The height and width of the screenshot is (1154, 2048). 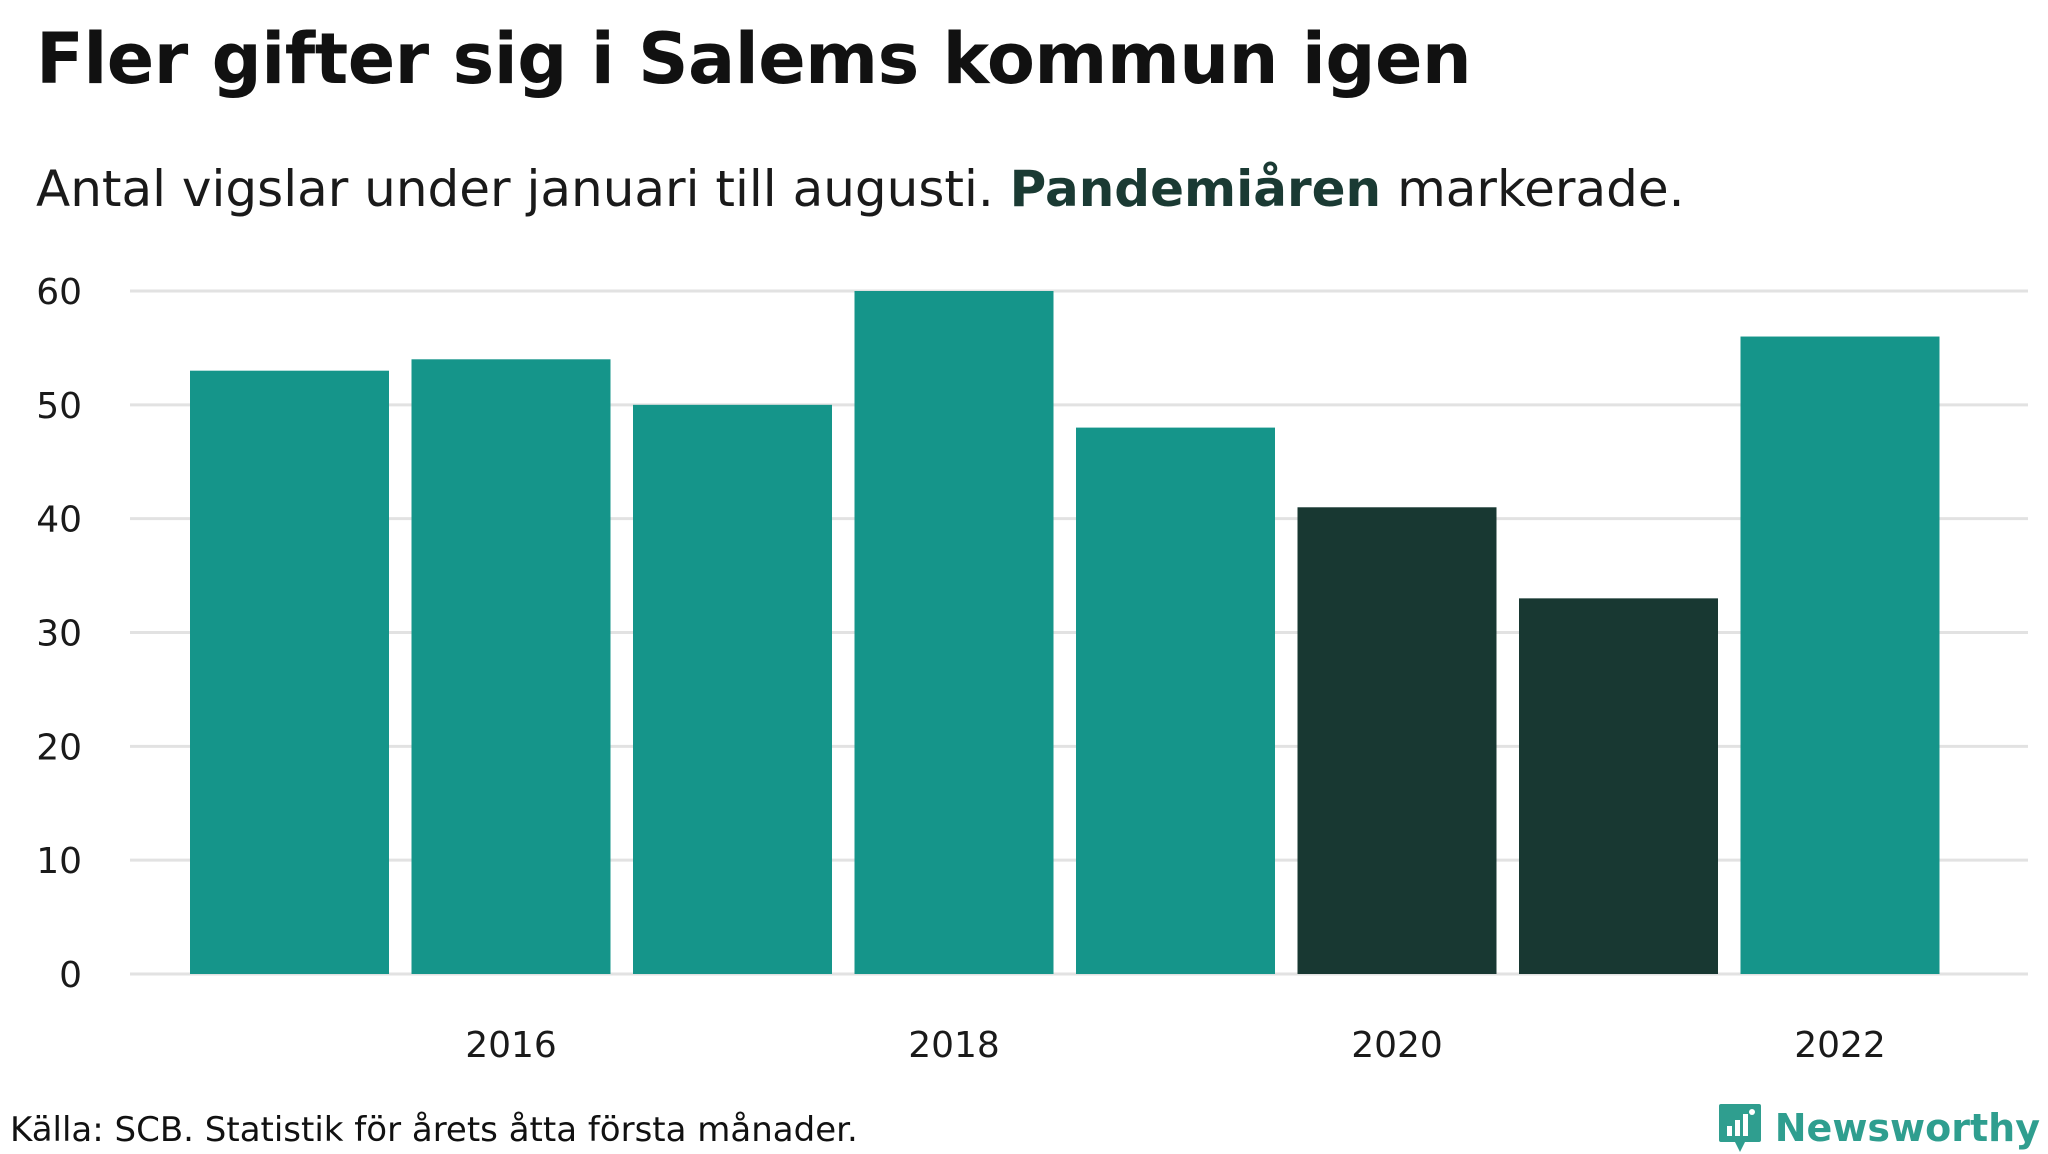 What do you see at coordinates (1195, 189) in the screenshot?
I see `subtitle-highlight: Pandemiåren` at bounding box center [1195, 189].